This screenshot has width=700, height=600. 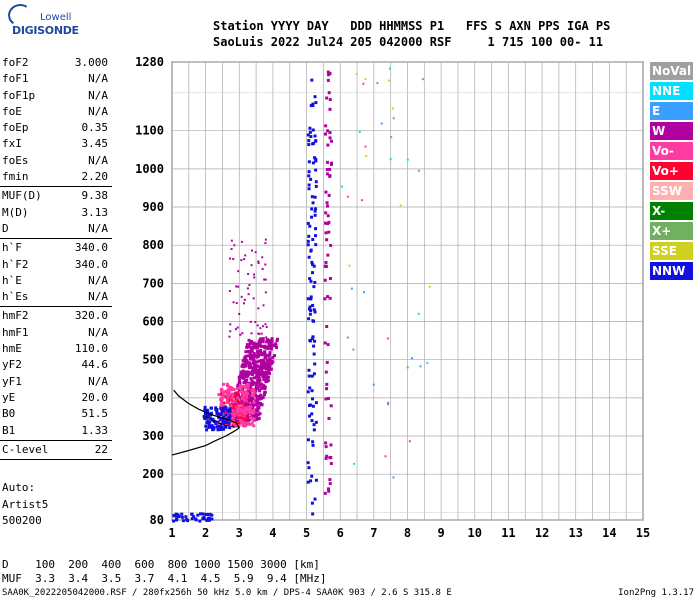 What do you see at coordinates (95, 212) in the screenshot?
I see `param-value: 3.13` at bounding box center [95, 212].